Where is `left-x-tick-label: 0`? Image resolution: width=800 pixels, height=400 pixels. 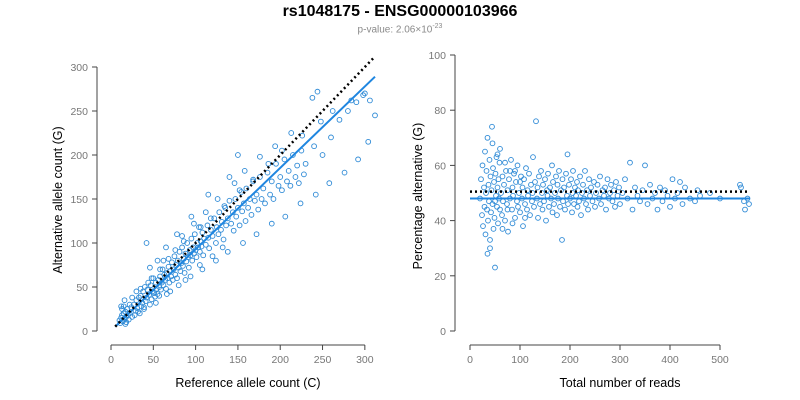
left-x-tick-label: 0 is located at coordinates (111, 360).